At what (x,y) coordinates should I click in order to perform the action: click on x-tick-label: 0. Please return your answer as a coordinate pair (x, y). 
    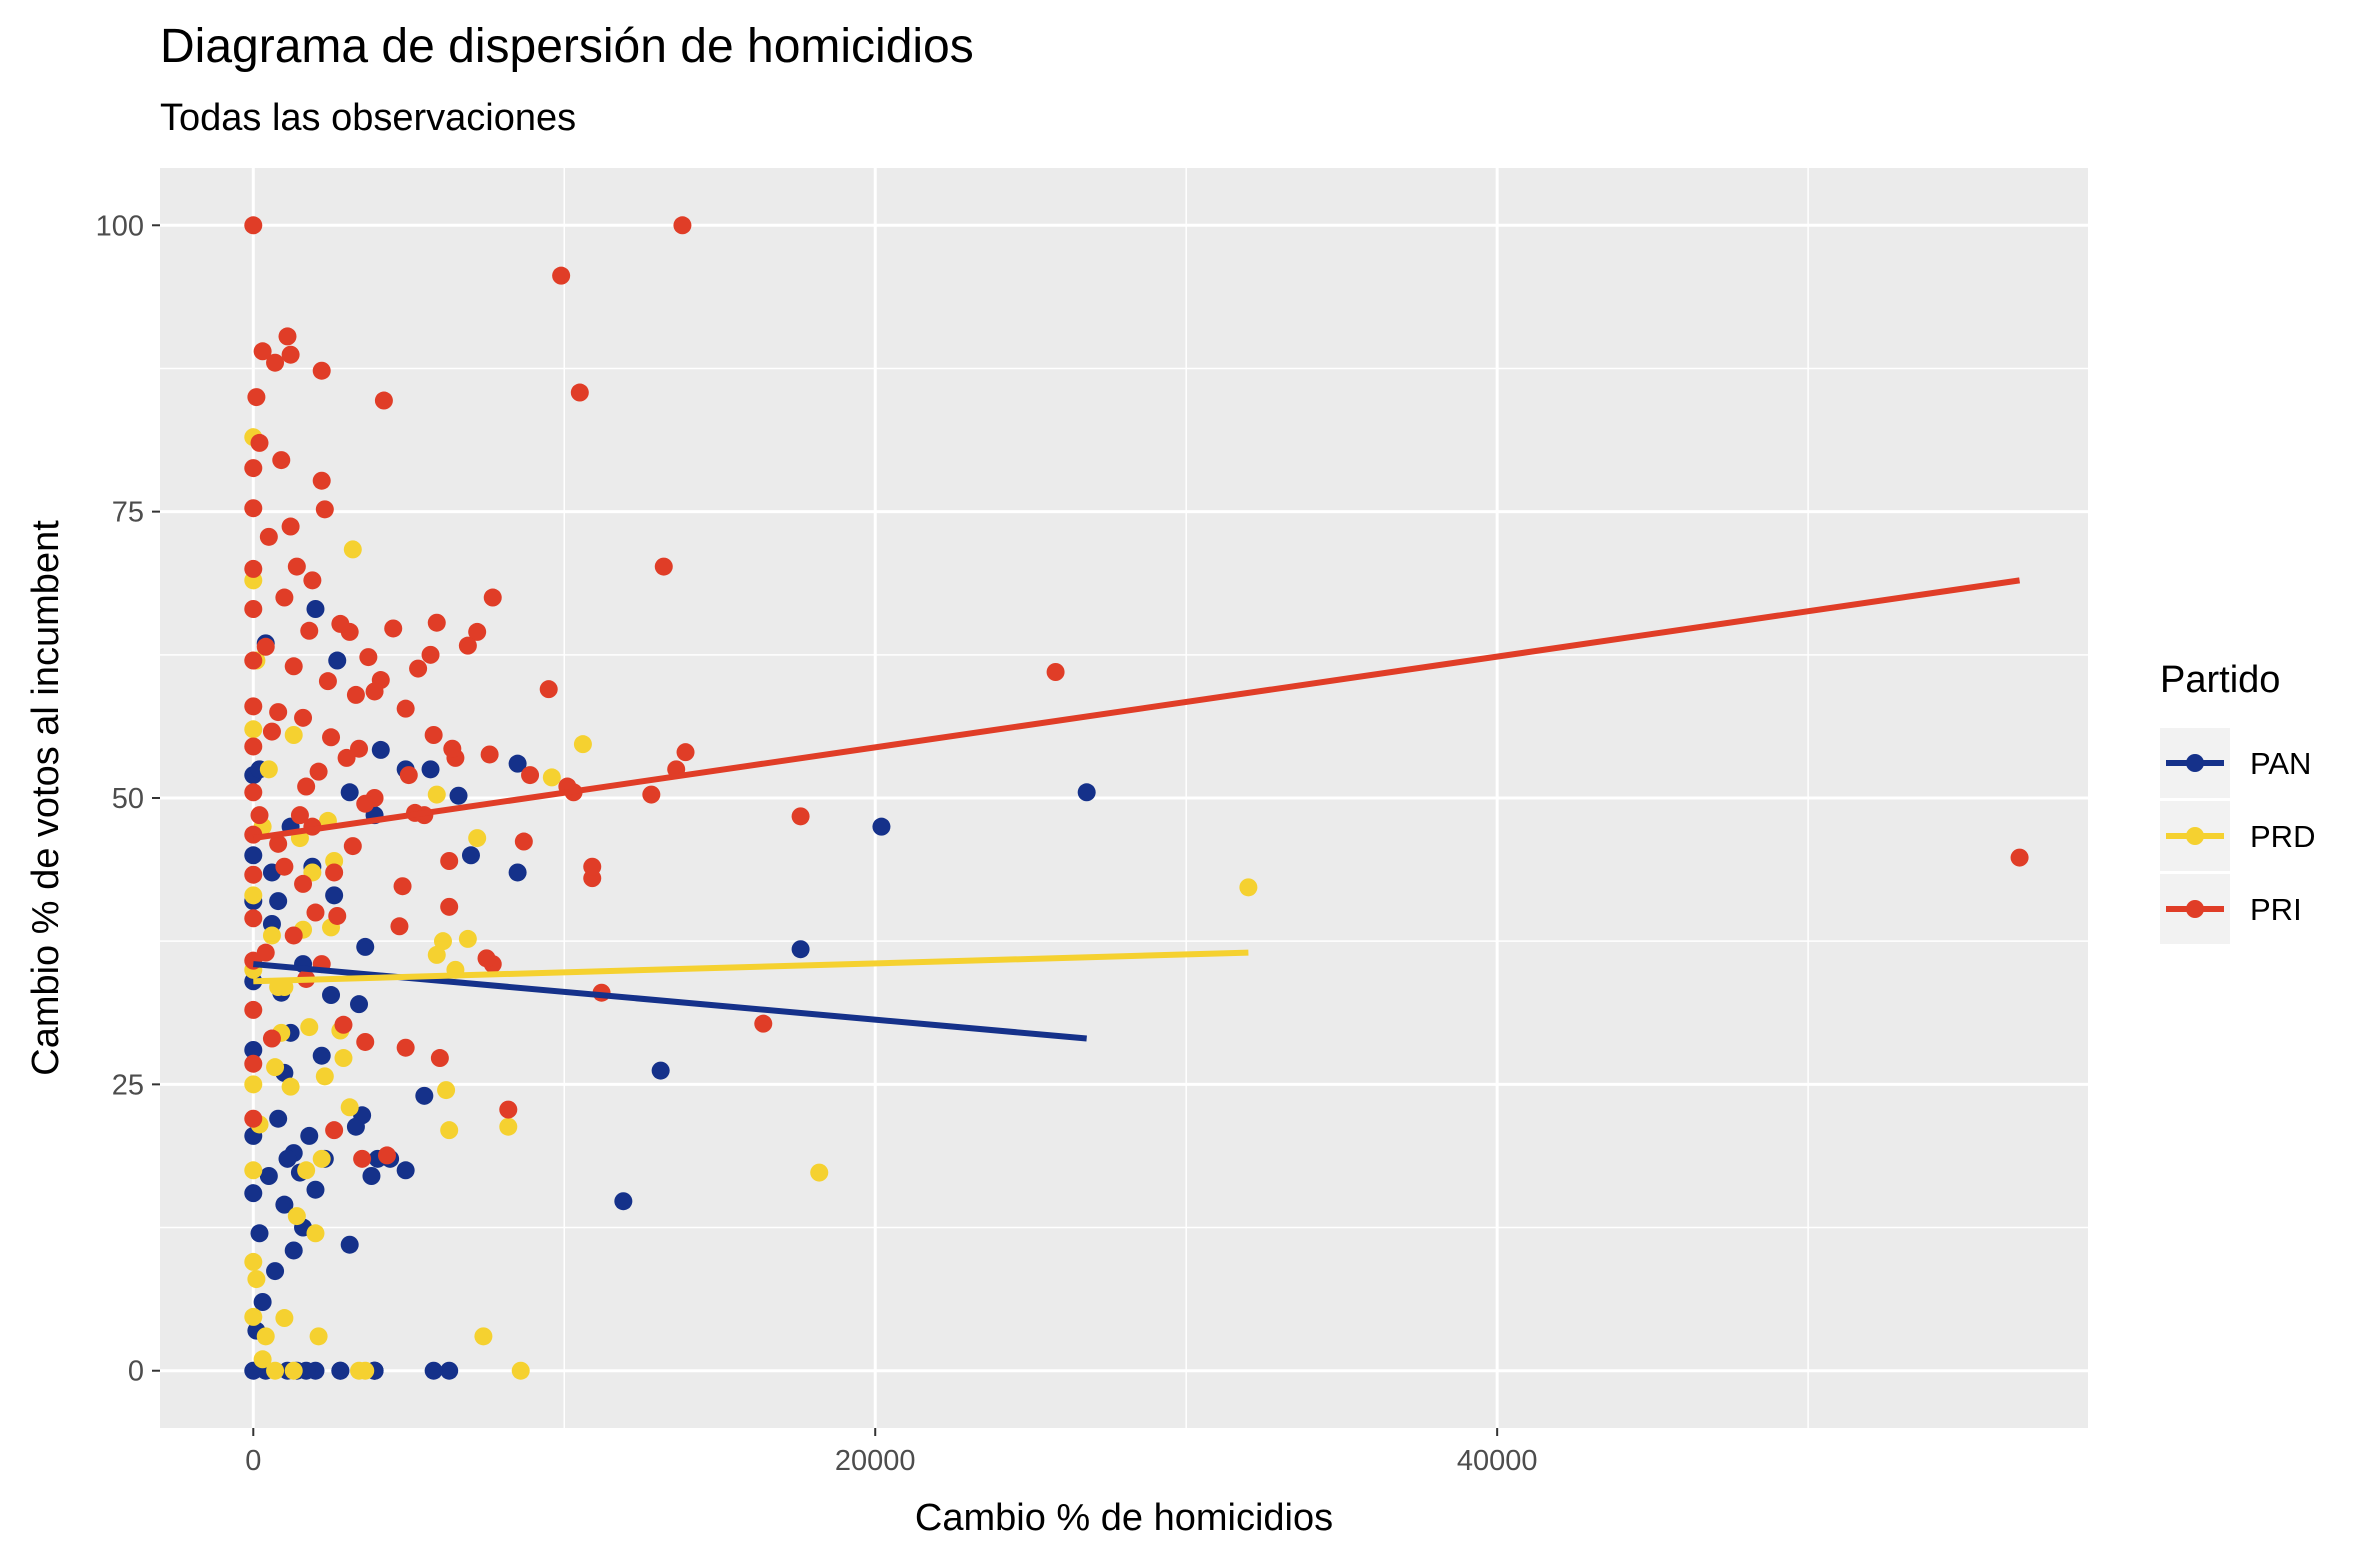
    Looking at the image, I should click on (253, 1461).